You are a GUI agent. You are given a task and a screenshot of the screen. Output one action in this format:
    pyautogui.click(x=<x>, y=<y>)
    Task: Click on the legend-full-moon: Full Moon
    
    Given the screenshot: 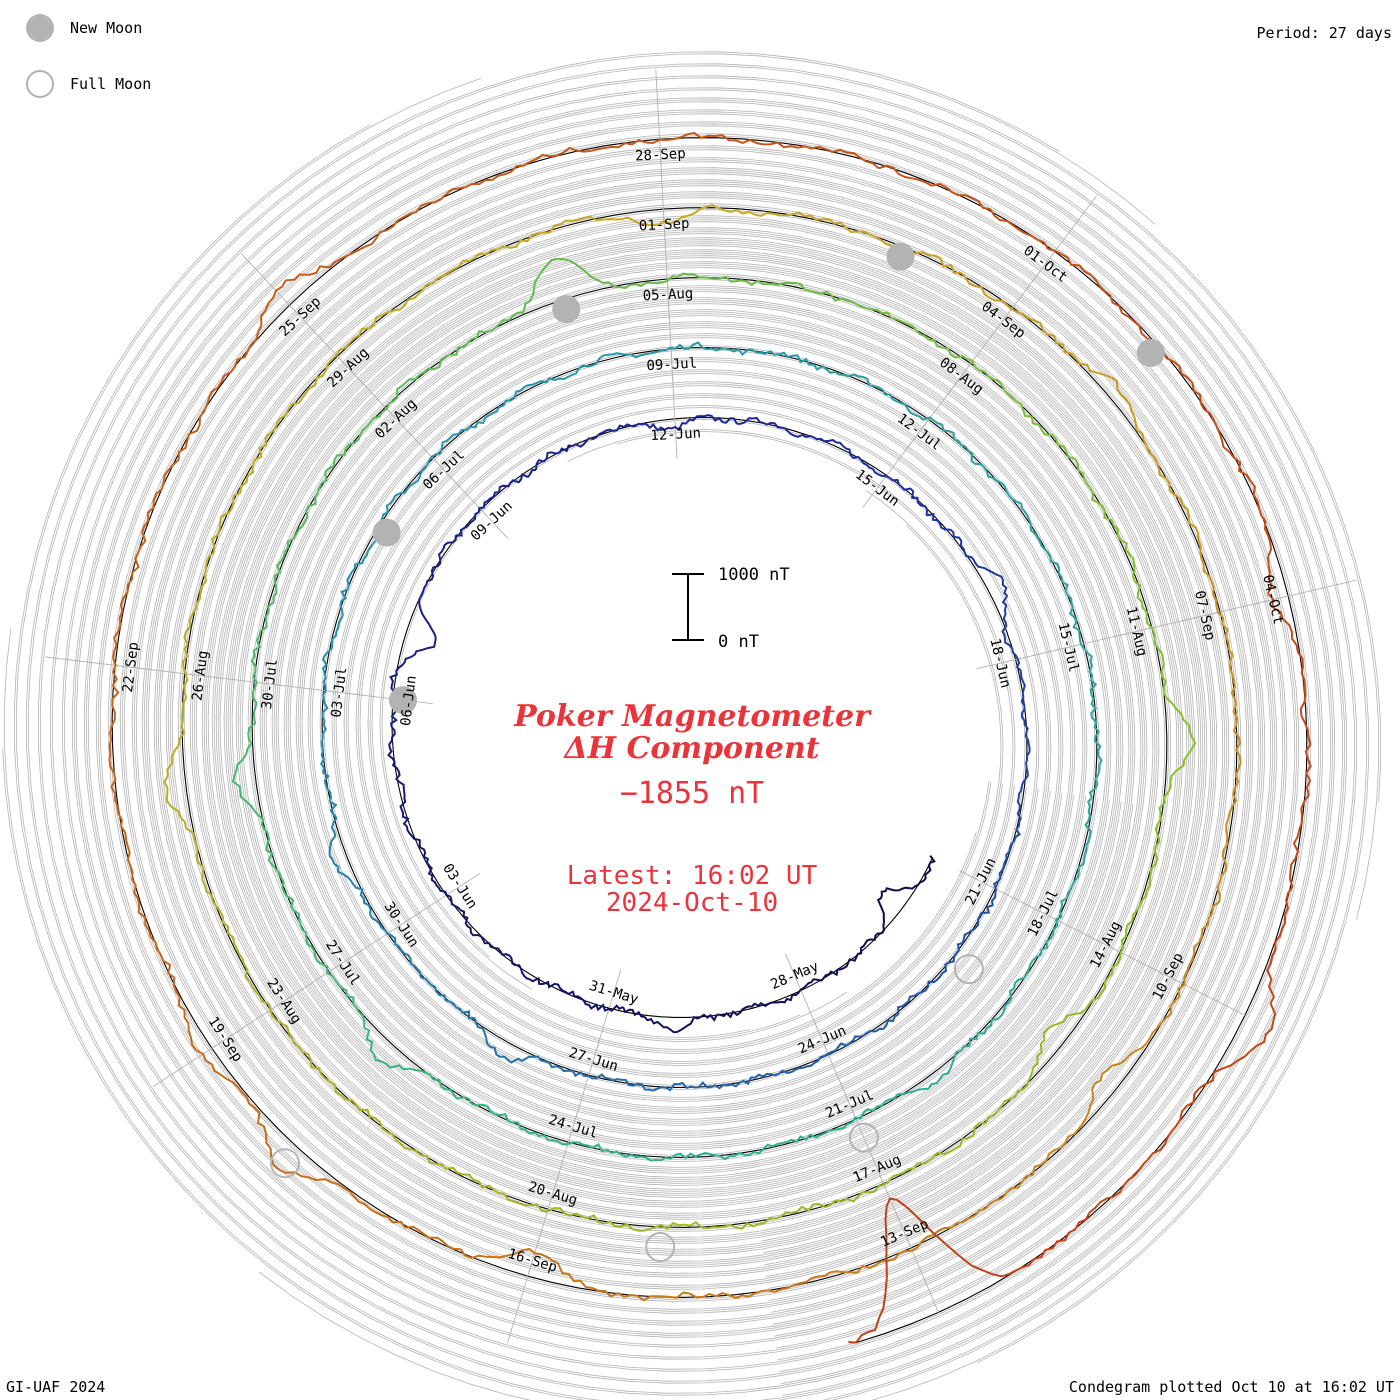 What is the action you would take?
    pyautogui.click(x=88, y=84)
    